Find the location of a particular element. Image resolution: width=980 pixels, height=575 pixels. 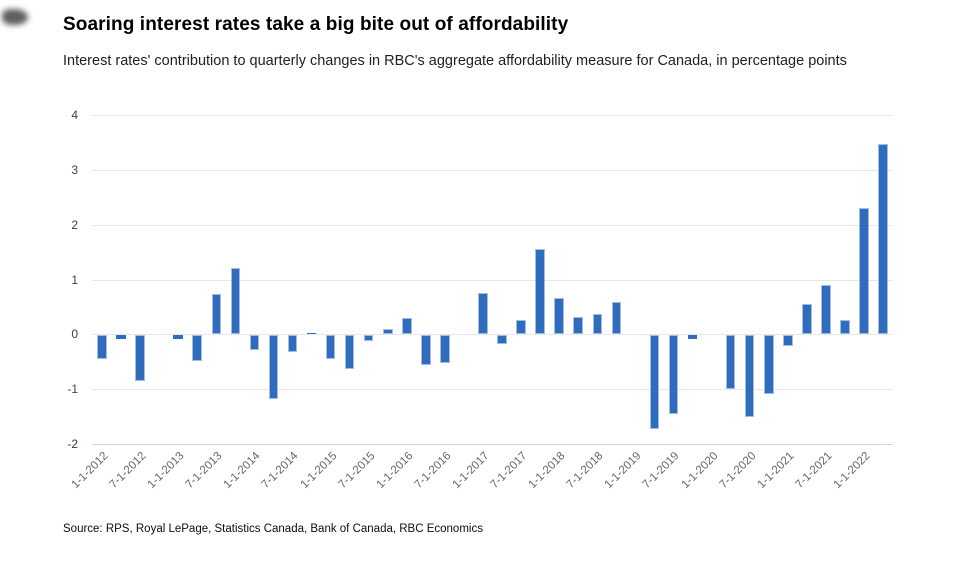

smudge-artifact is located at coordinates (15, 17).